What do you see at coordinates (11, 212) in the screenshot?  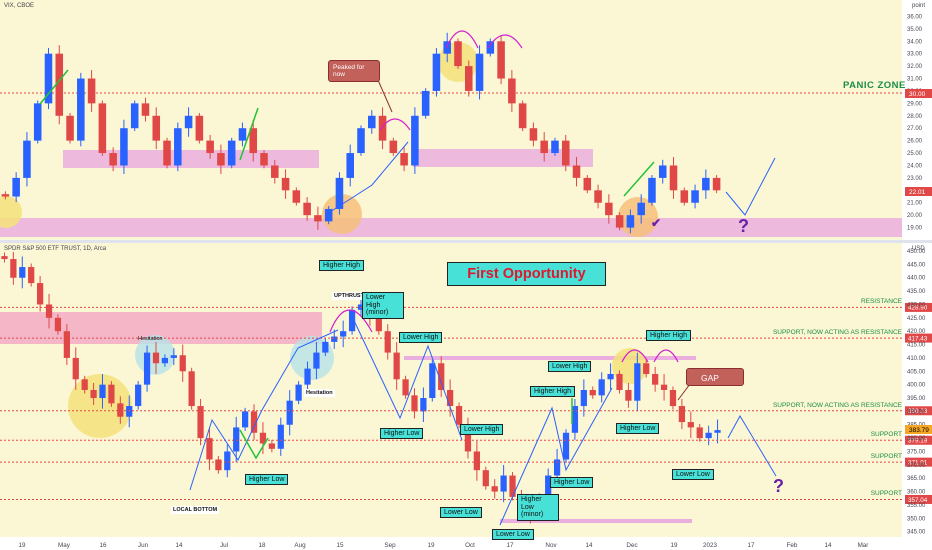 I see `highlight-circle` at bounding box center [11, 212].